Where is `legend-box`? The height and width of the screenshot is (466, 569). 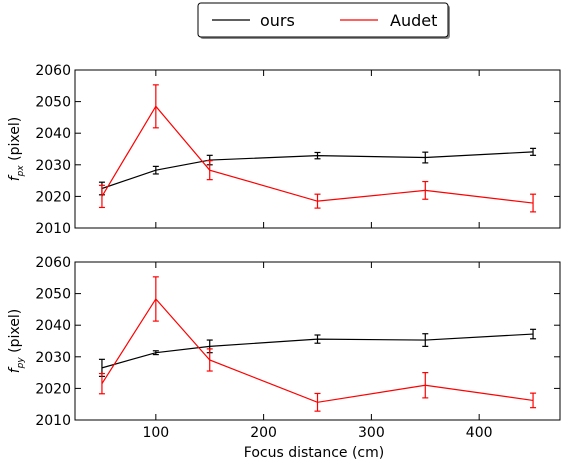 legend-box is located at coordinates (323, 20).